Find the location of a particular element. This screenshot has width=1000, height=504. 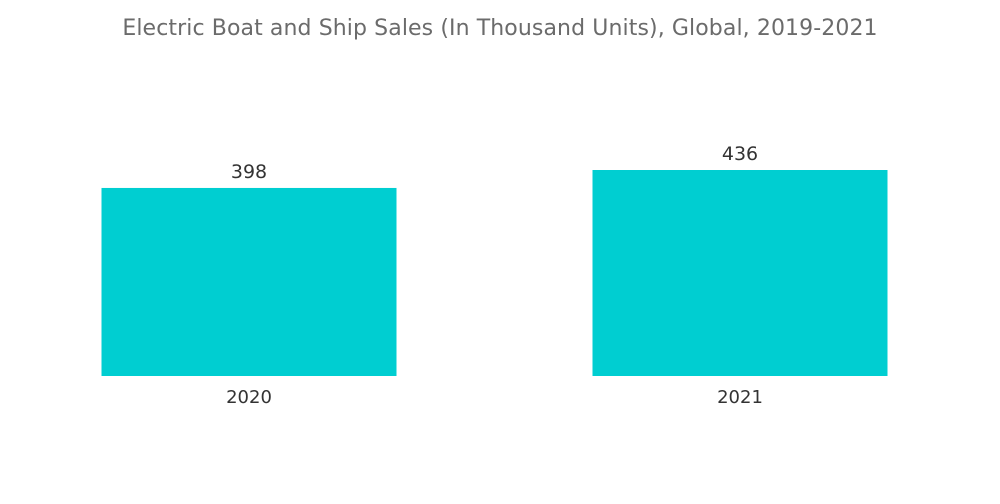

x-tick-label-2020: 2020 is located at coordinates (249, 397).